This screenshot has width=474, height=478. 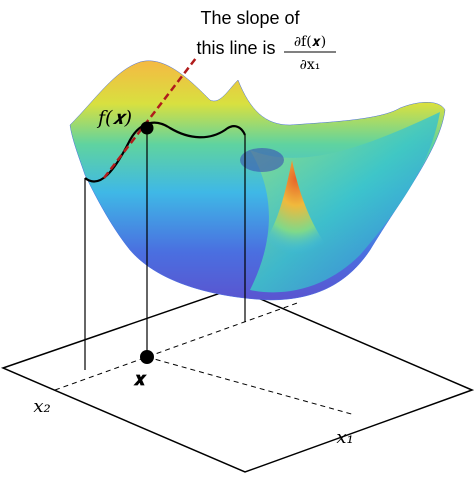 What do you see at coordinates (147, 128) in the screenshot?
I see `surface-point` at bounding box center [147, 128].